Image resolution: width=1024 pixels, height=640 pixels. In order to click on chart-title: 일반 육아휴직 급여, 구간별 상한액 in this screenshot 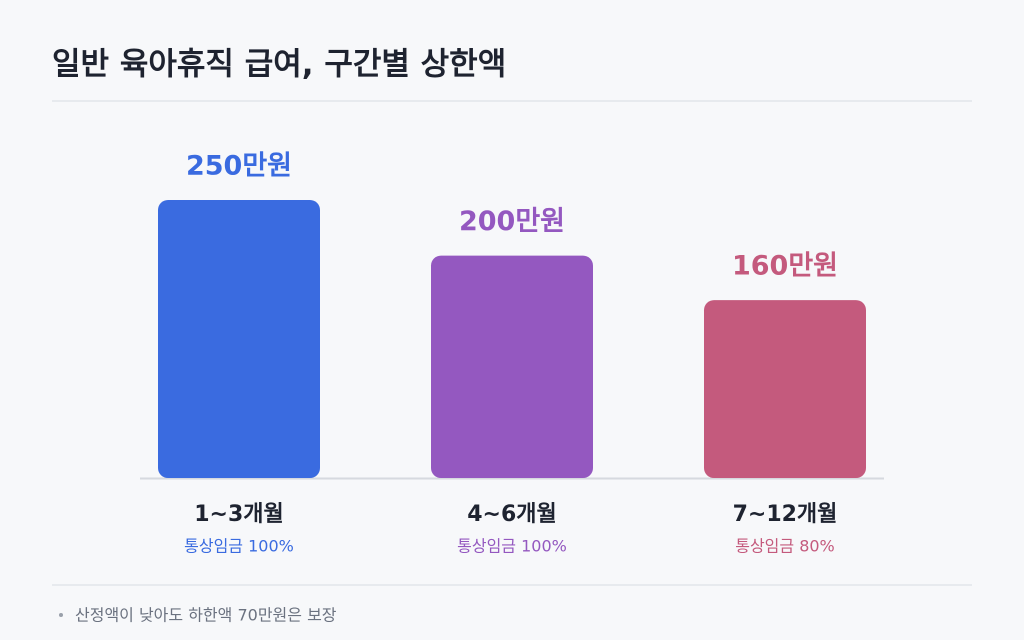, I will do `click(279, 65)`.